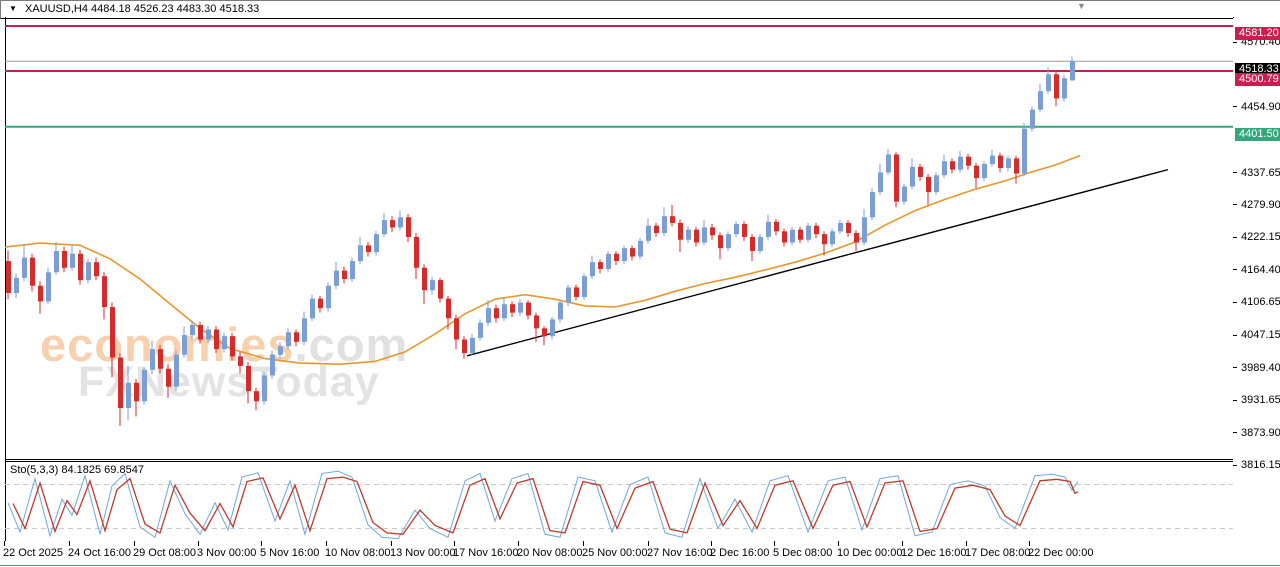 Image resolution: width=1280 pixels, height=567 pixels. I want to click on time-label: 12 Dec 16:00, so click(934, 553).